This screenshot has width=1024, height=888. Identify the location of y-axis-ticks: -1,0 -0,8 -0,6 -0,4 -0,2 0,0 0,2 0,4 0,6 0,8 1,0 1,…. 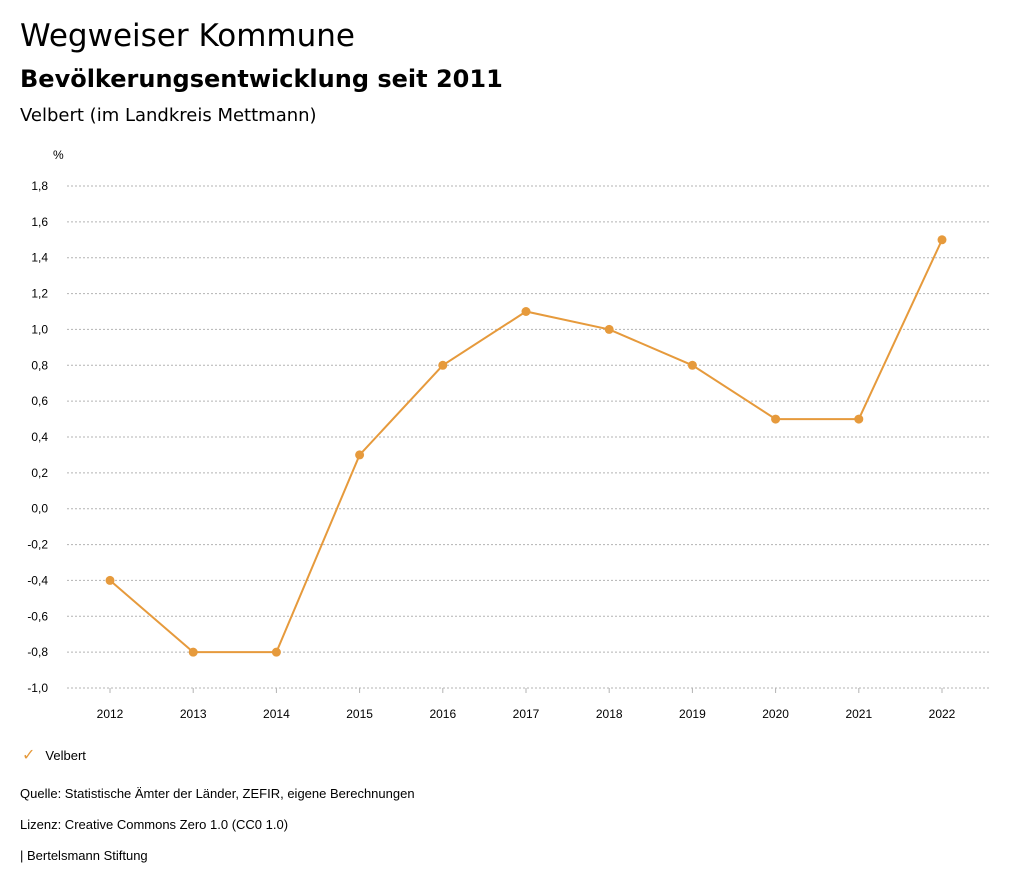
(37, 437).